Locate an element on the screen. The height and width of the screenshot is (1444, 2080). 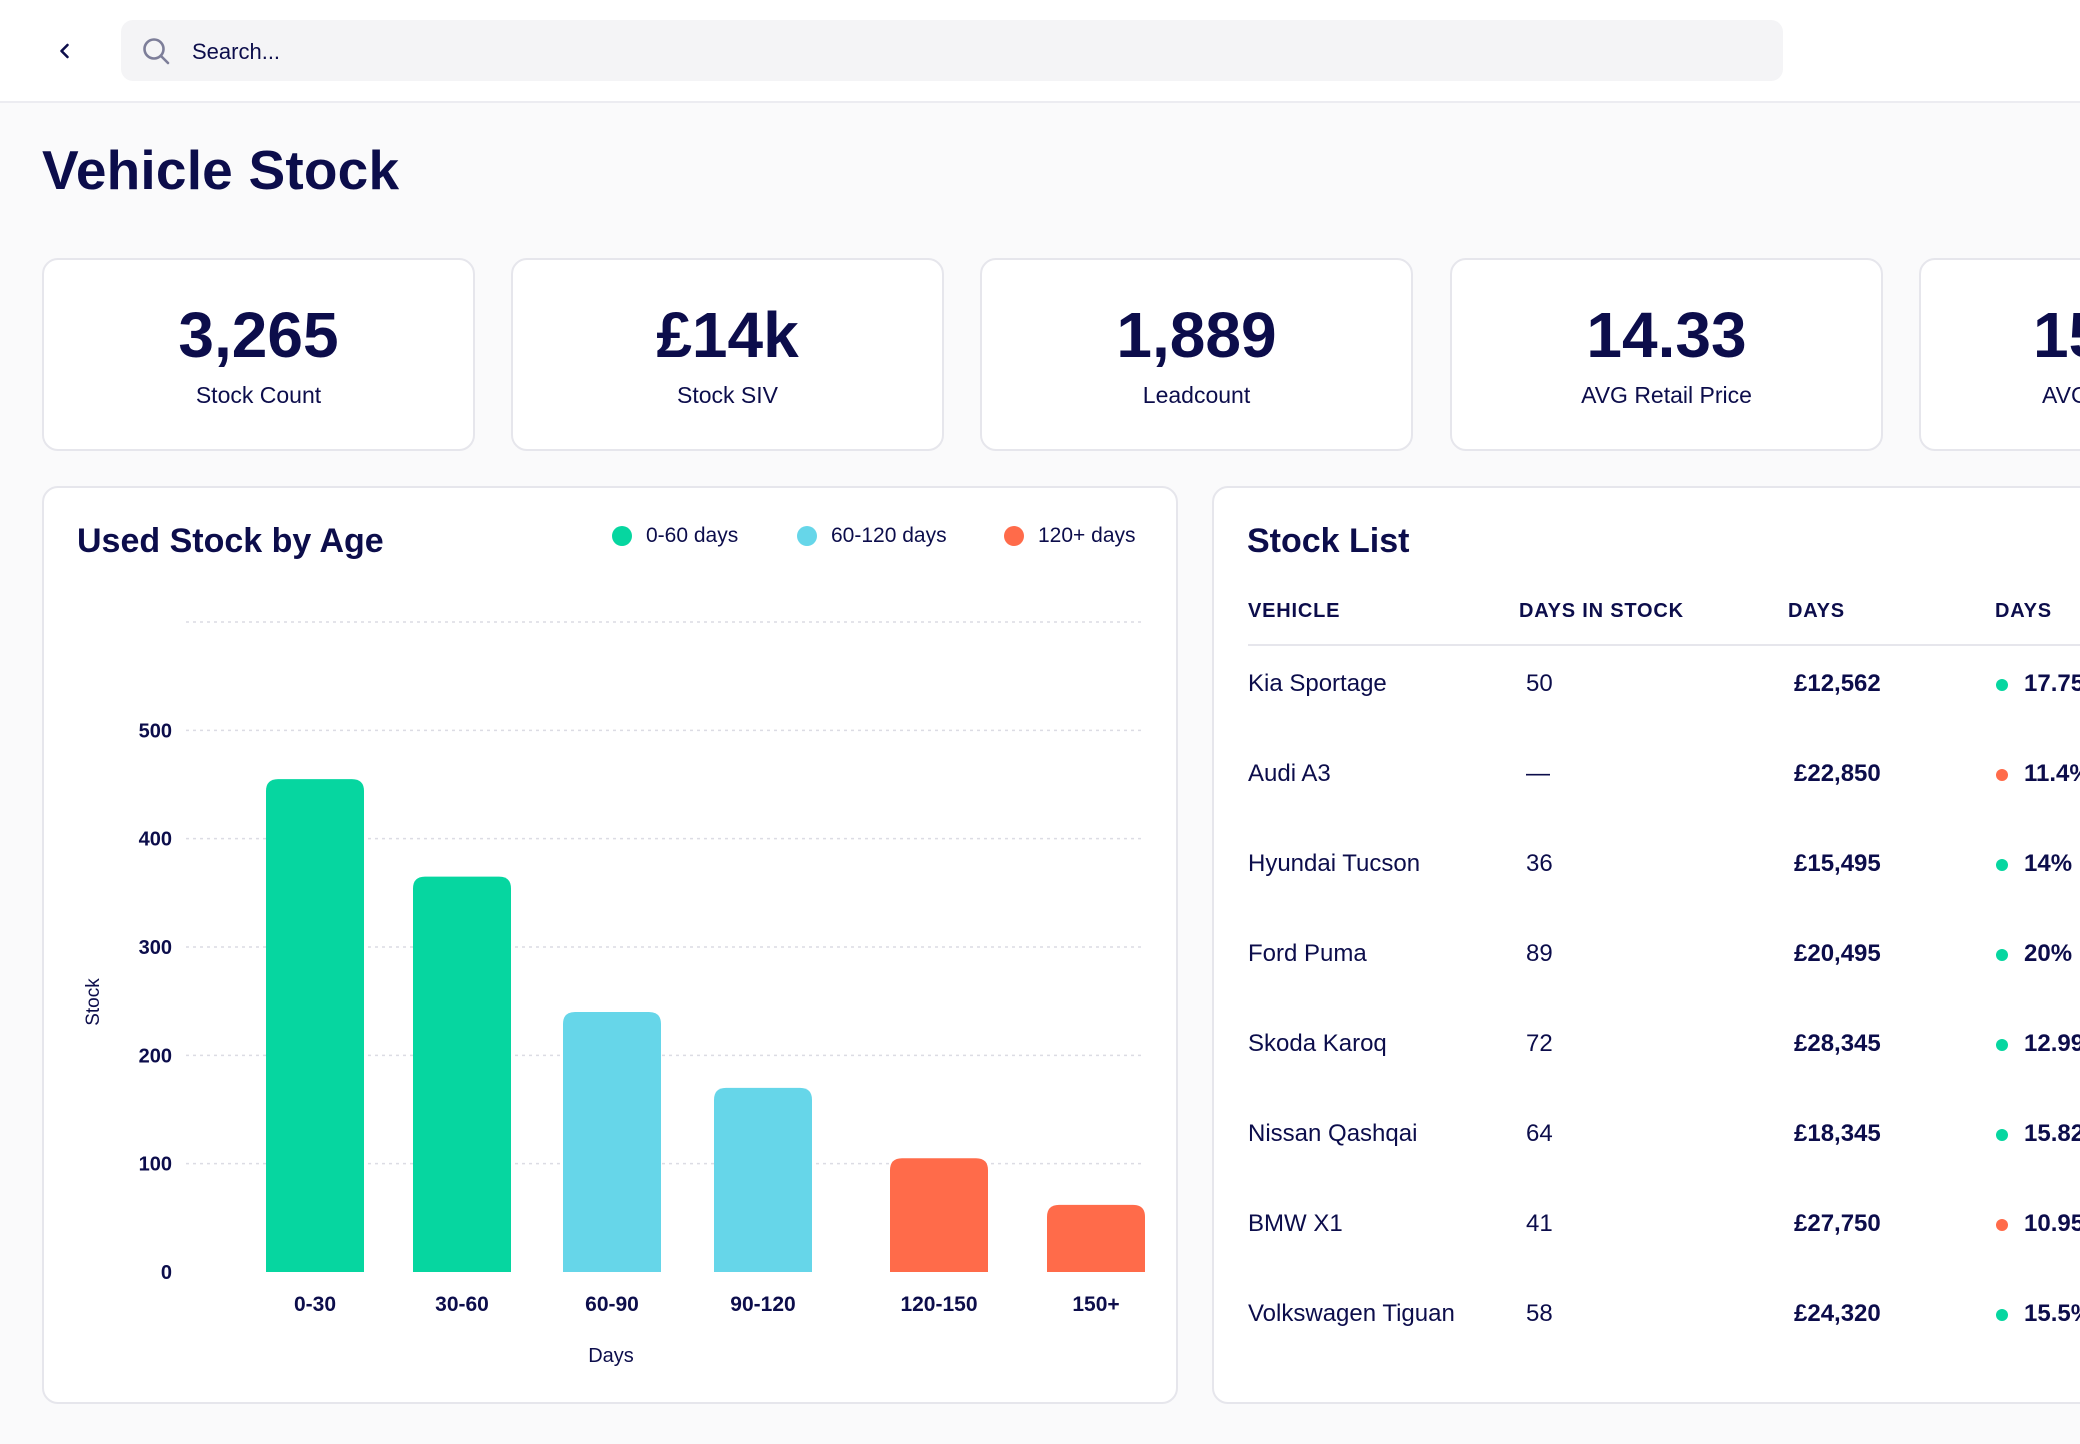
x-tick-label: 150+ is located at coordinates (1095, 1304).